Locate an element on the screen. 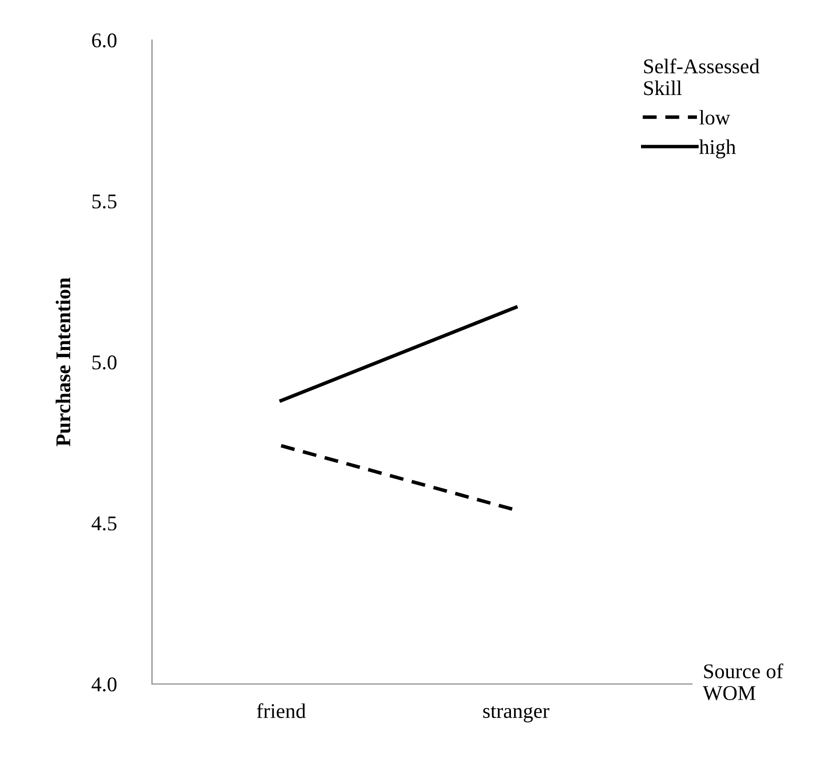  y-tick-label: 4.0 is located at coordinates (104, 684).